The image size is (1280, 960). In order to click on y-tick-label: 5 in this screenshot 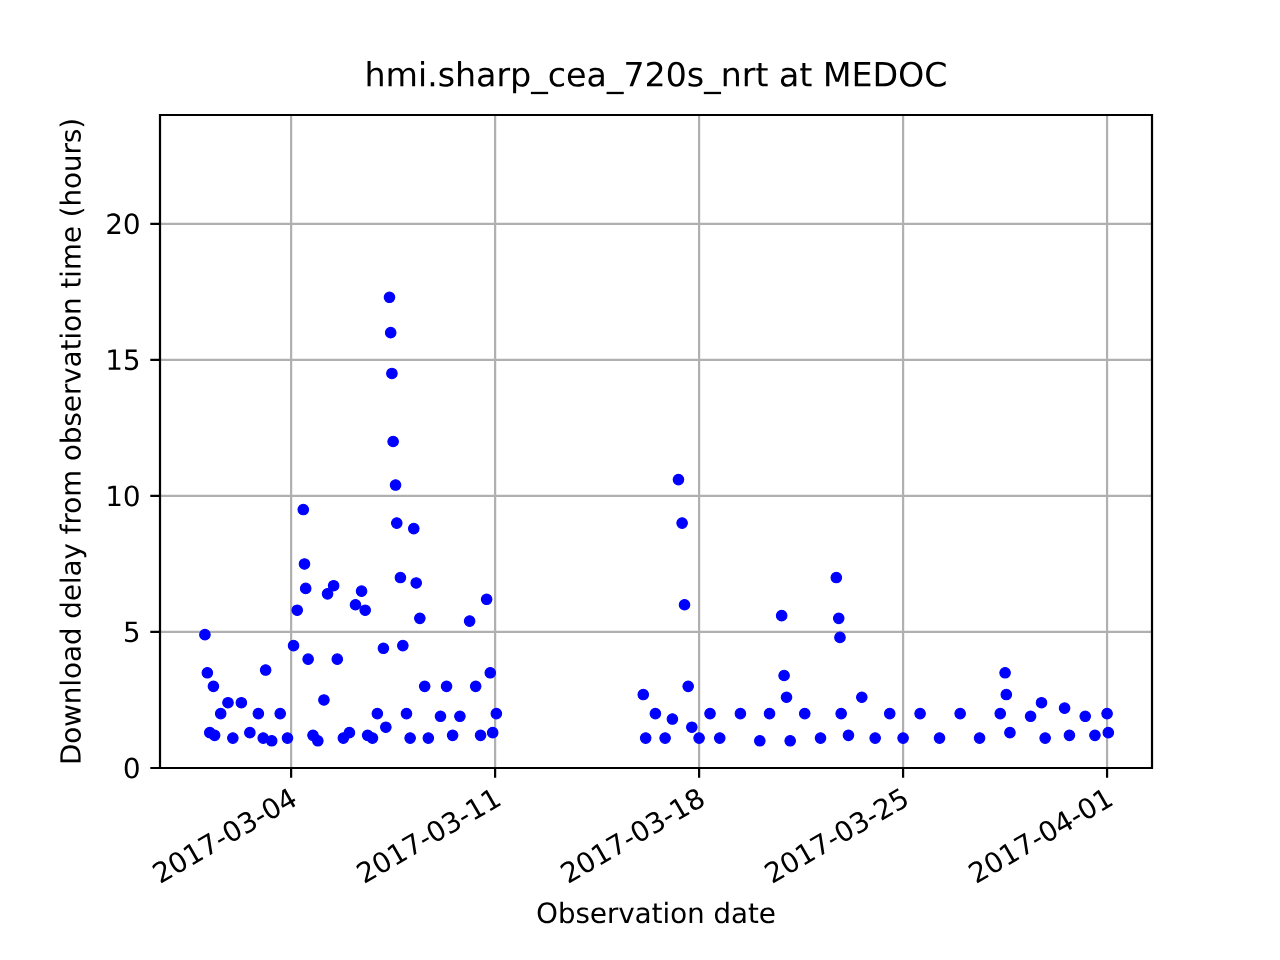, I will do `click(132, 632)`.